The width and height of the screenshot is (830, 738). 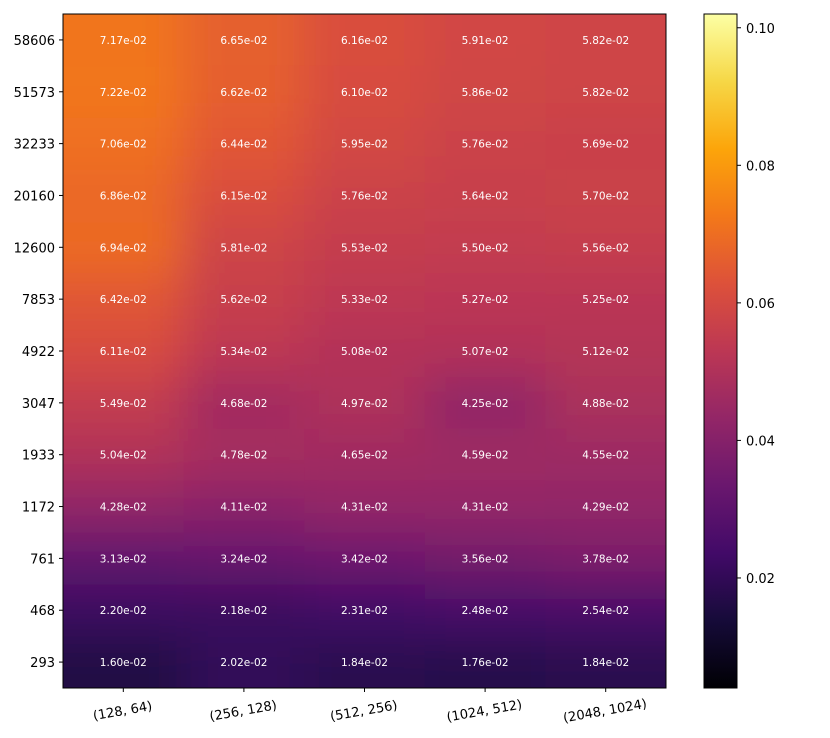 I want to click on cell-value-label: 3.78e-02, so click(x=605, y=559).